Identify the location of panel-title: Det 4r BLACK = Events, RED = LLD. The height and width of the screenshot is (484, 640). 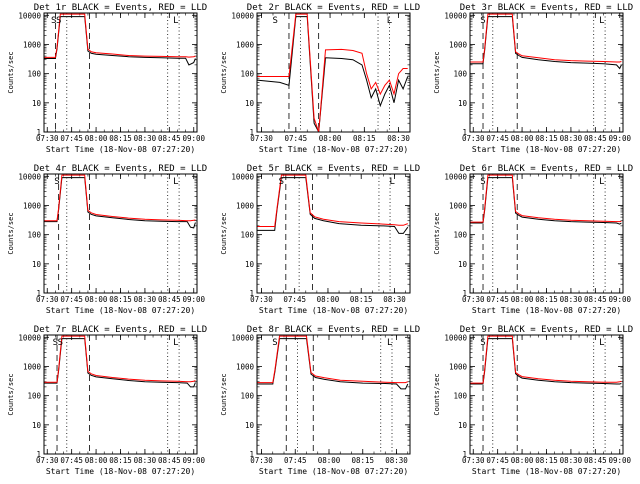
(120, 169).